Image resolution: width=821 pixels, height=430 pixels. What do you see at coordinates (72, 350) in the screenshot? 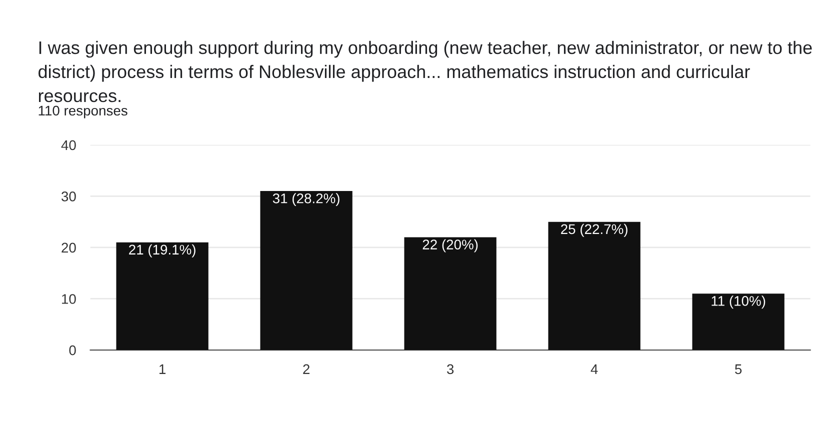
I see `y-tick-label: 0` at bounding box center [72, 350].